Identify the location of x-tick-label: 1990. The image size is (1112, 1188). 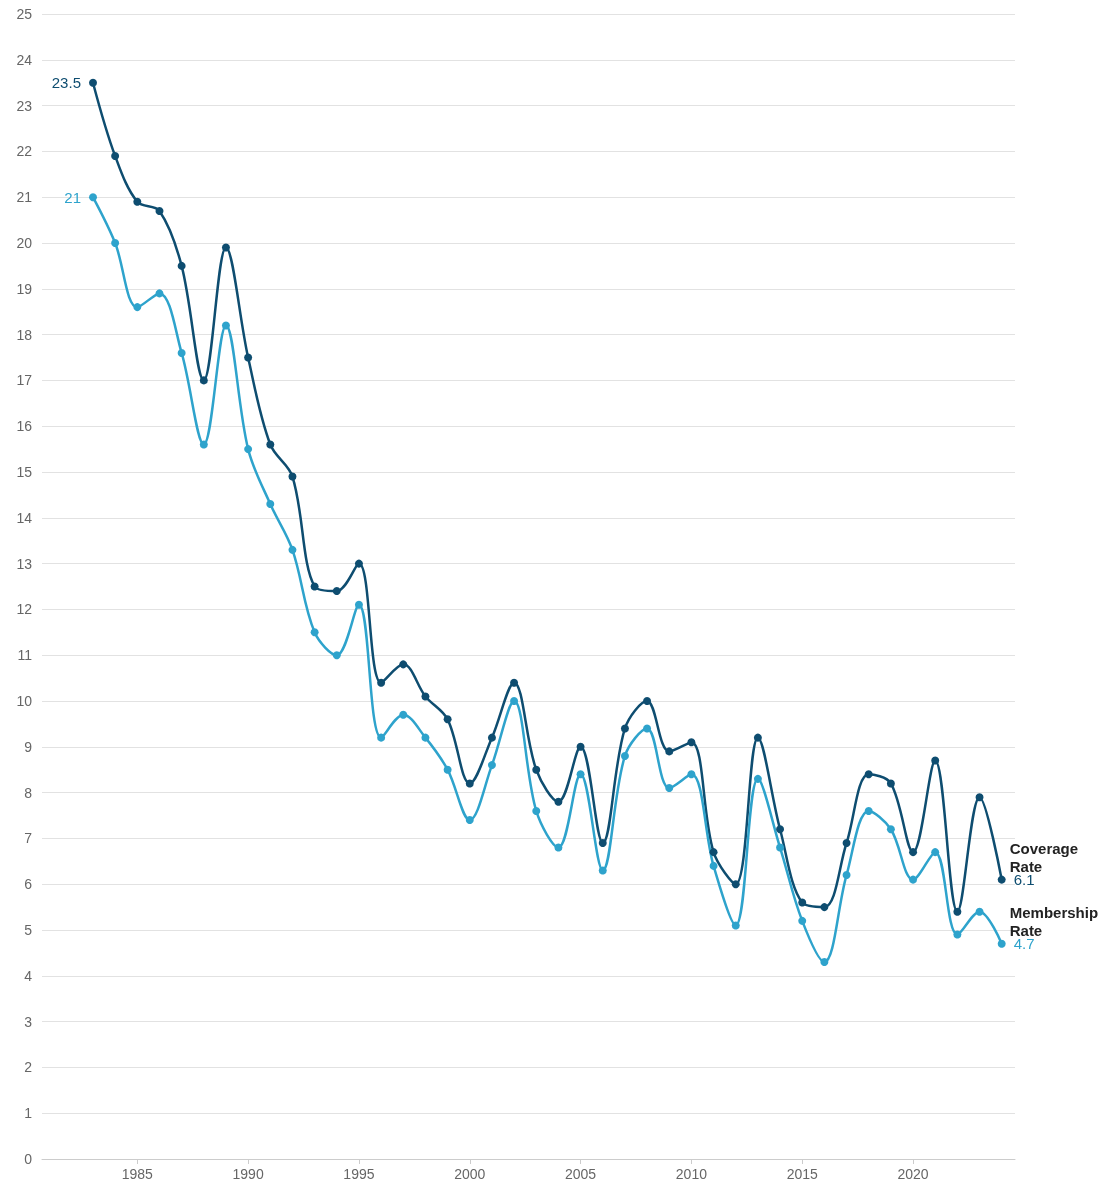
(248, 1174).